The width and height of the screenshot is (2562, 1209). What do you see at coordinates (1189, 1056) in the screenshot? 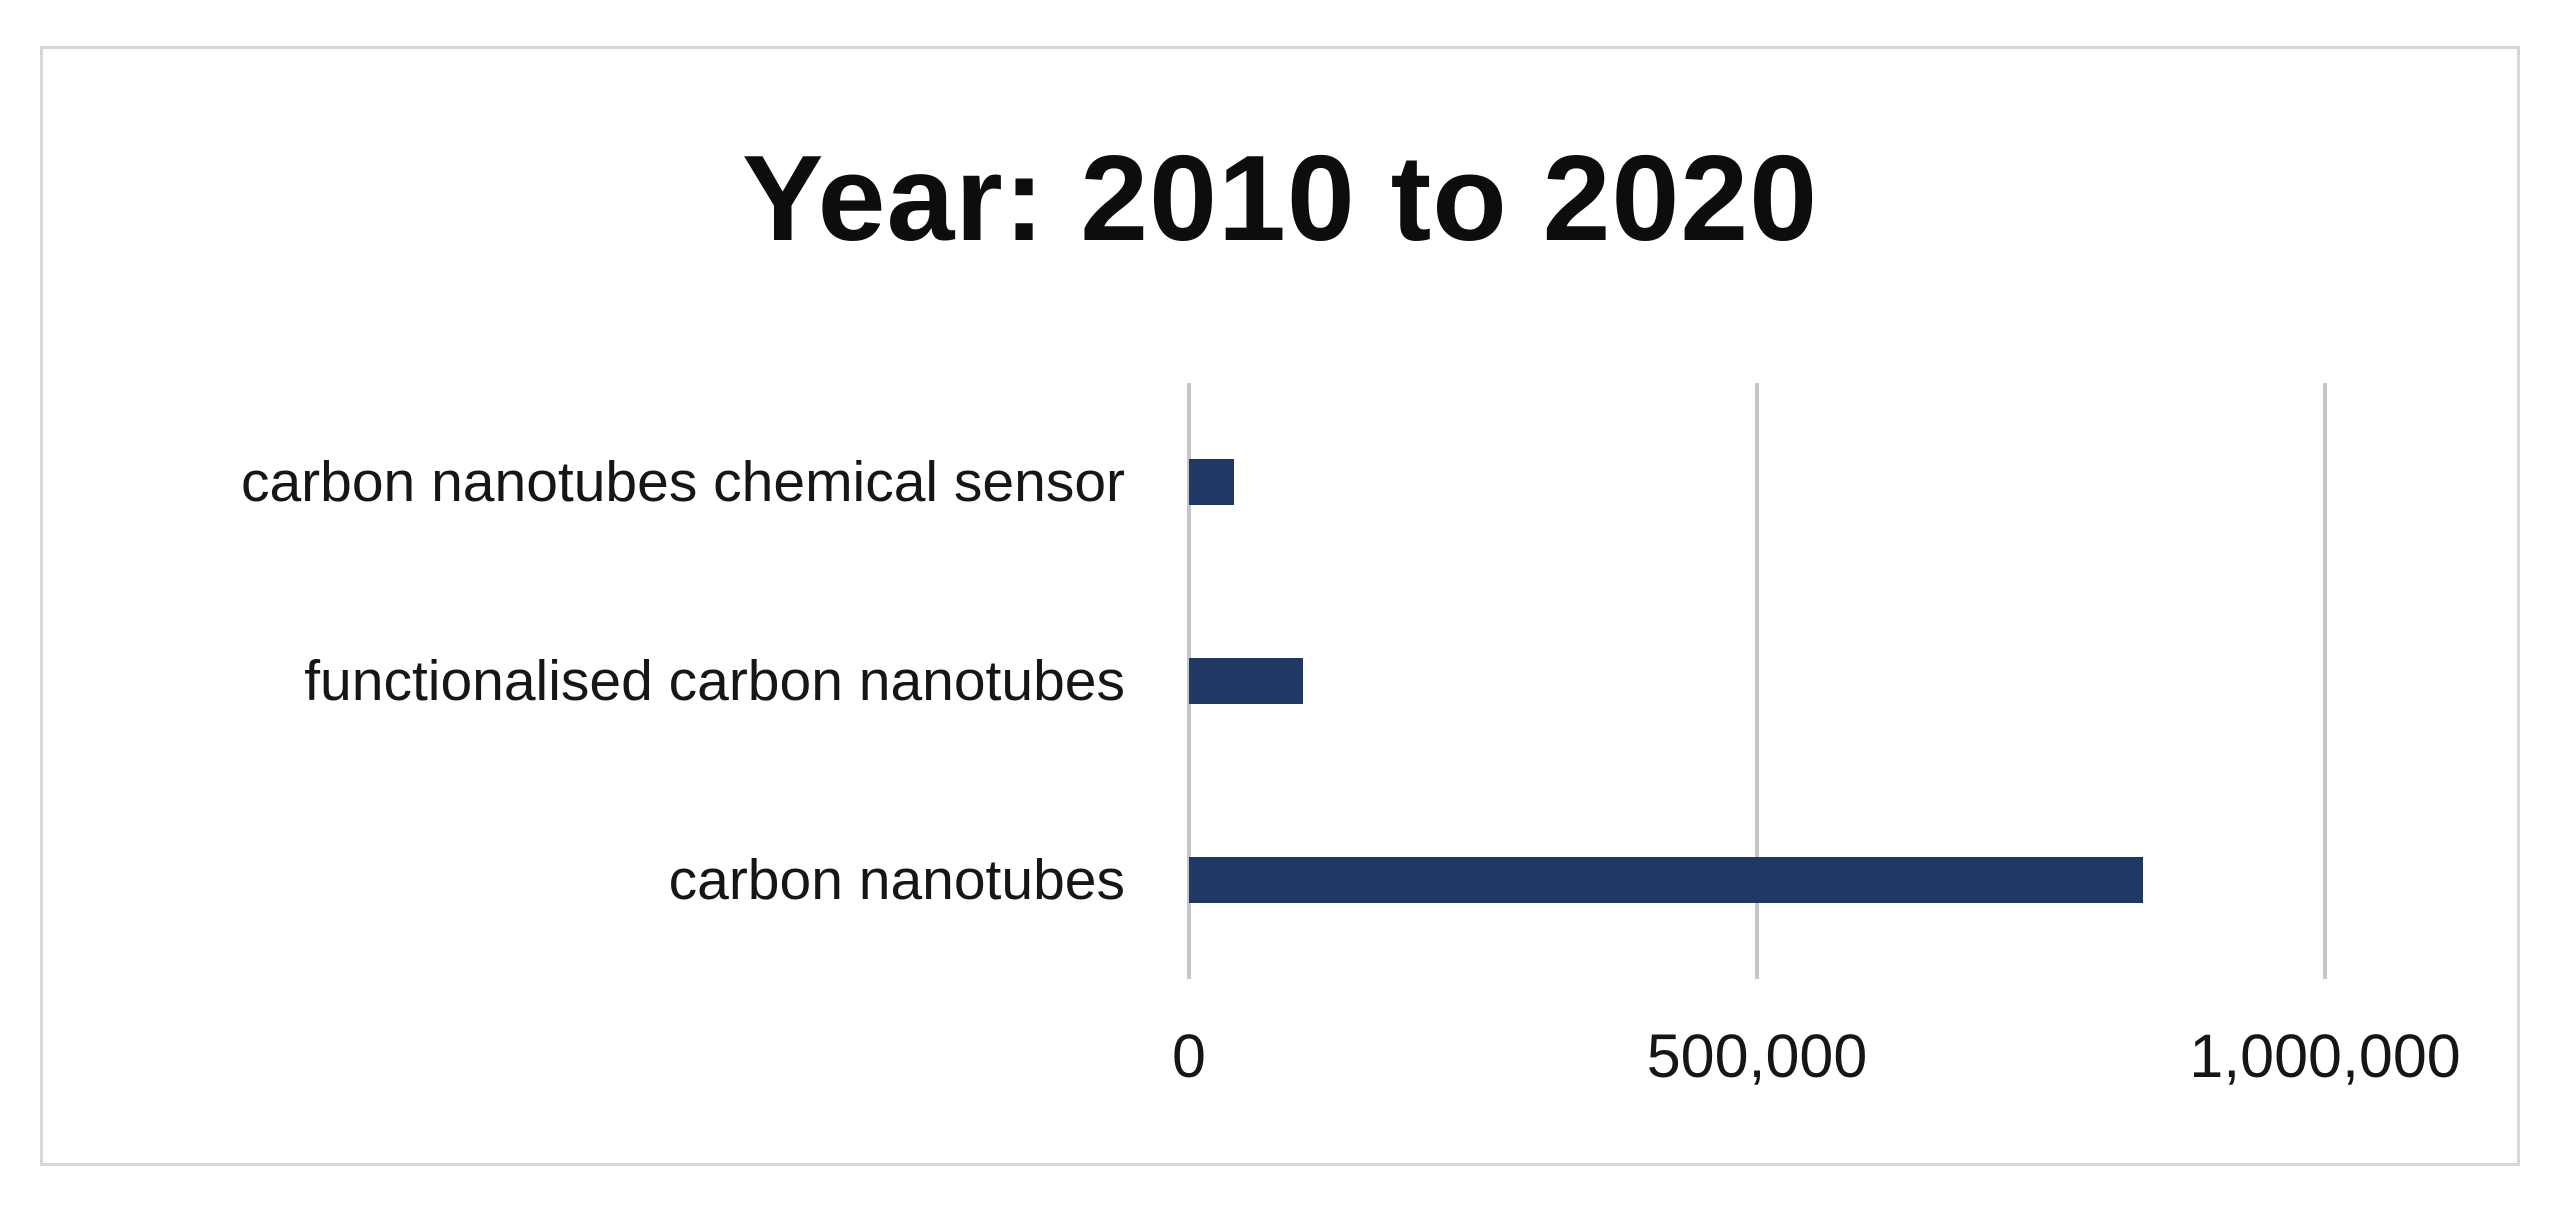
I see `x-tick-label: 0` at bounding box center [1189, 1056].